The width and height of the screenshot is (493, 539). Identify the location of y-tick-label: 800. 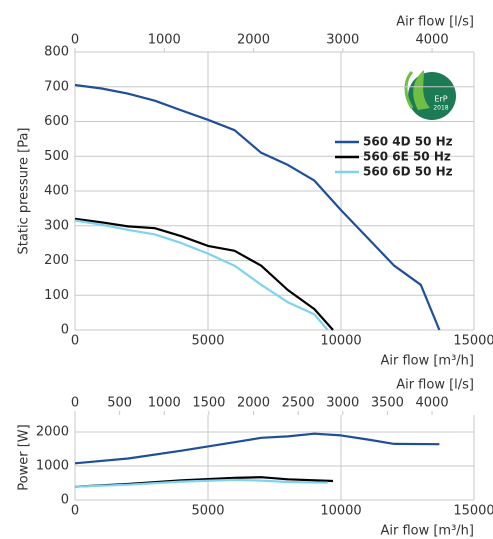
(56, 52).